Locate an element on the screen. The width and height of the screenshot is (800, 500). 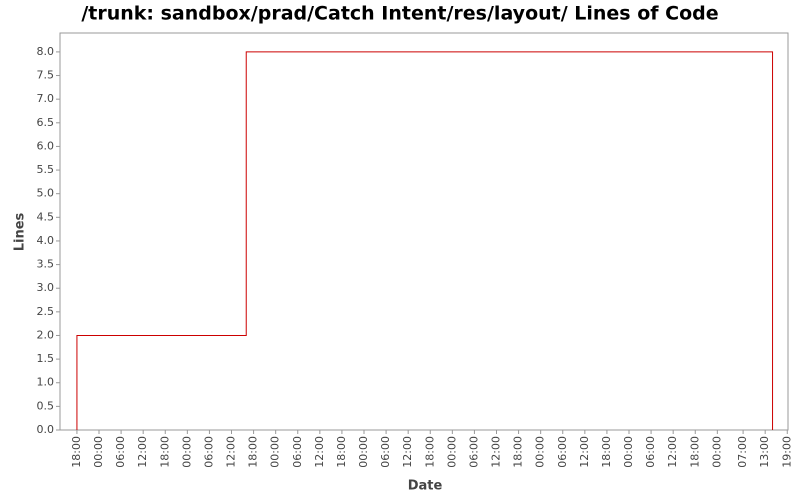
x-tick-label: 13:00 is located at coordinates (764, 452).